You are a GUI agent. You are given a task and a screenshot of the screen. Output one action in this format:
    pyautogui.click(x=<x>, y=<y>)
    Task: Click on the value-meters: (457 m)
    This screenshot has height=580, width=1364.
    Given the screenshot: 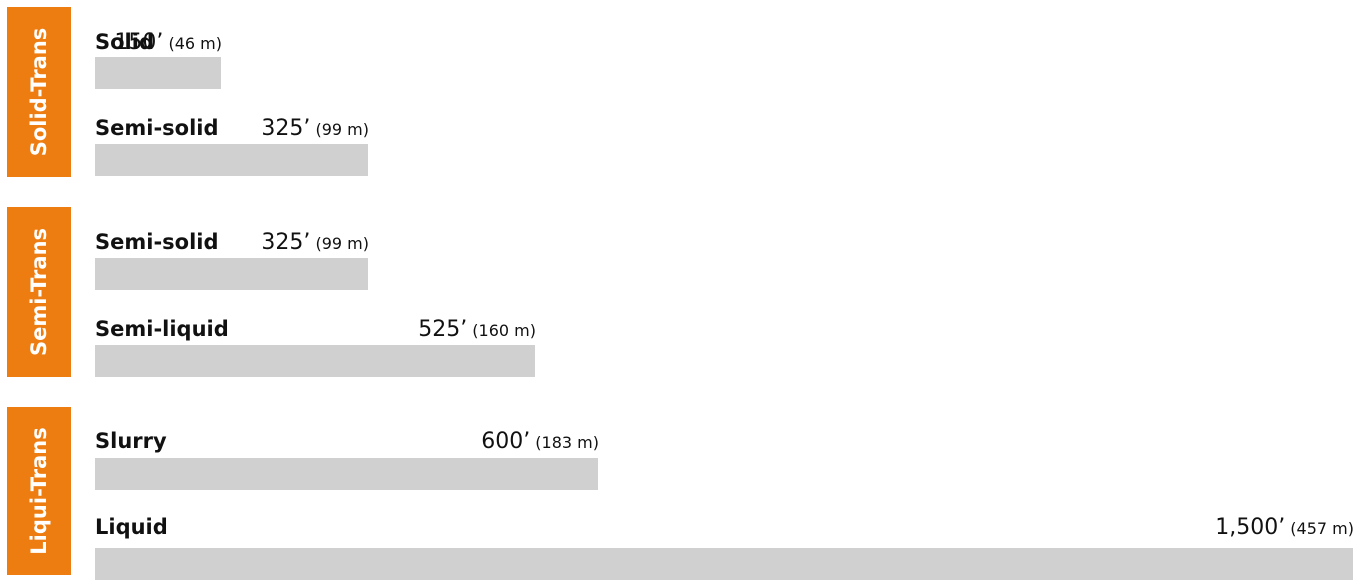 What is the action you would take?
    pyautogui.click(x=1322, y=528)
    